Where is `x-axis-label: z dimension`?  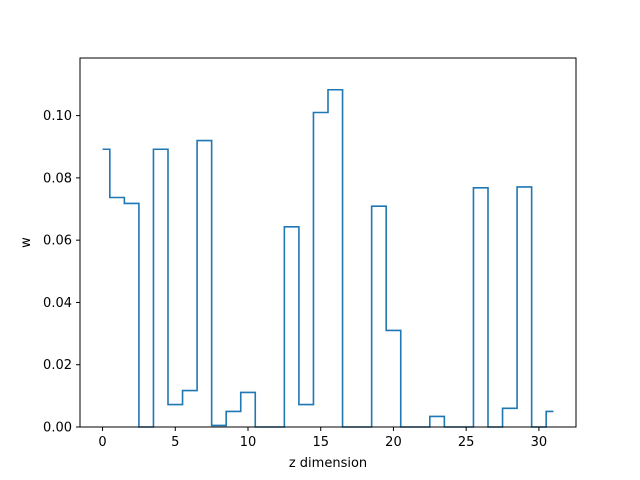
x-axis-label: z dimension is located at coordinates (328, 463).